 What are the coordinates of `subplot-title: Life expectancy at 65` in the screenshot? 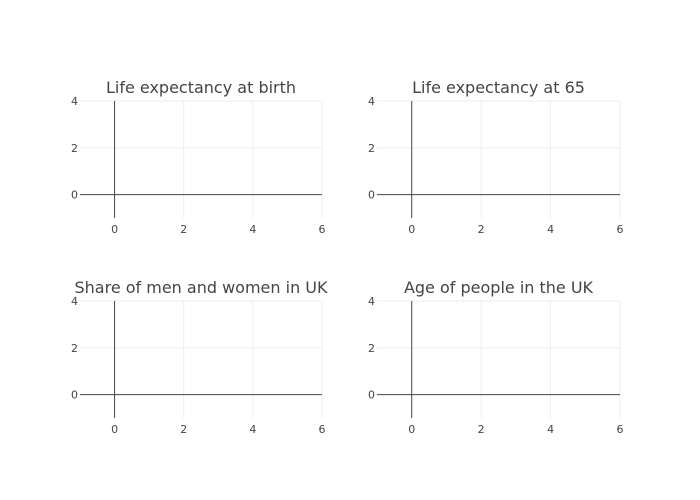 It's located at (498, 87).